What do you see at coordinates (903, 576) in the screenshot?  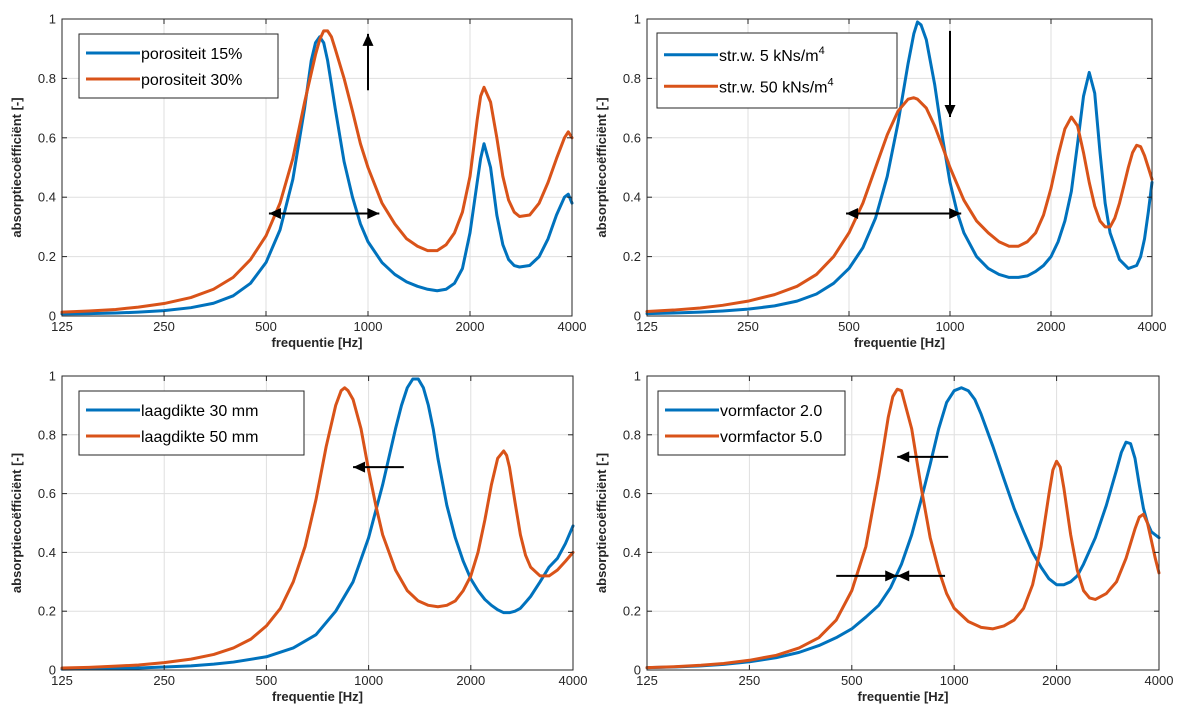 I see `opposing-arrow-head-left` at bounding box center [903, 576].